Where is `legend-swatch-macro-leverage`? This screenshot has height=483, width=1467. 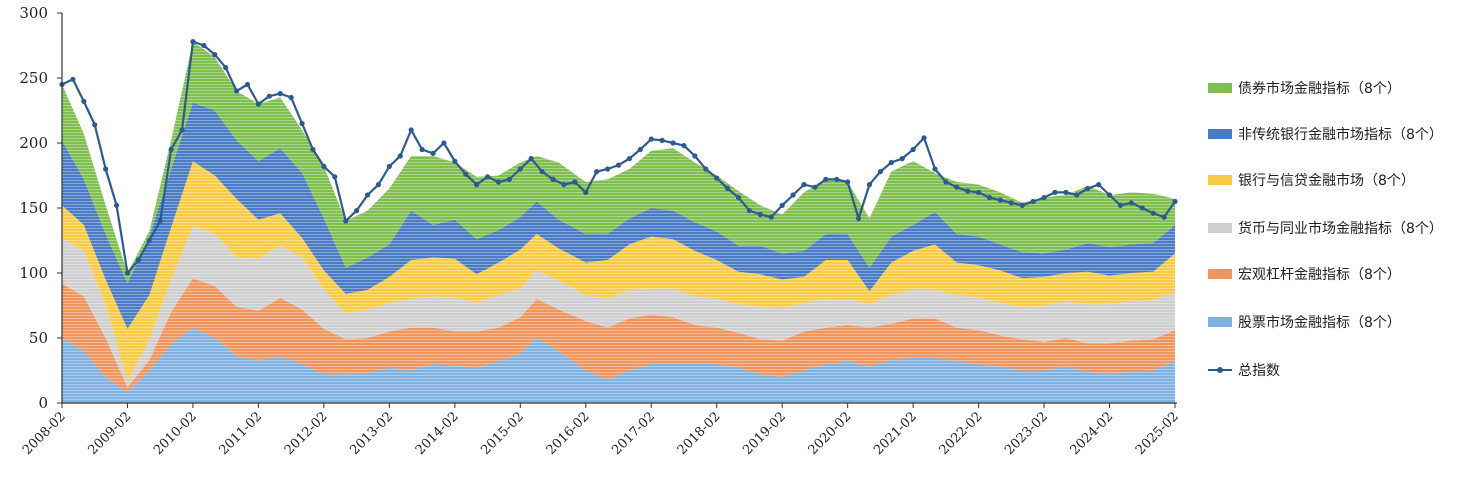 legend-swatch-macro-leverage is located at coordinates (1220, 274).